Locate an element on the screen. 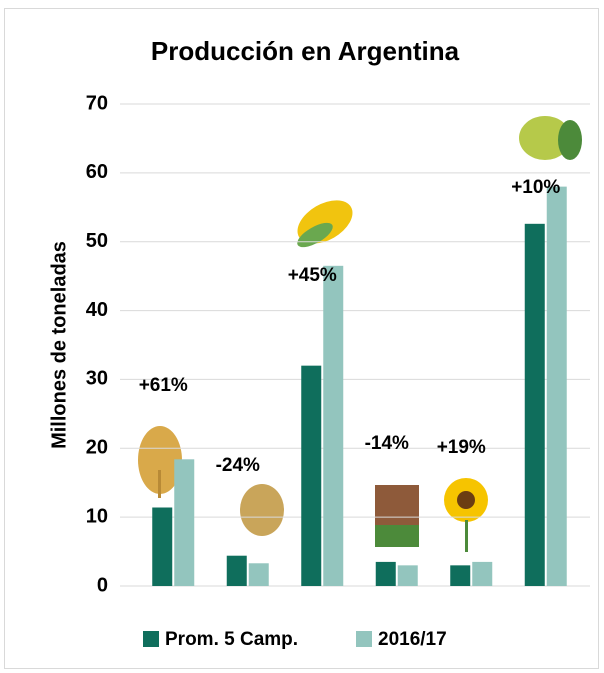 The image size is (604, 673). soy-icon is located at coordinates (550, 138).